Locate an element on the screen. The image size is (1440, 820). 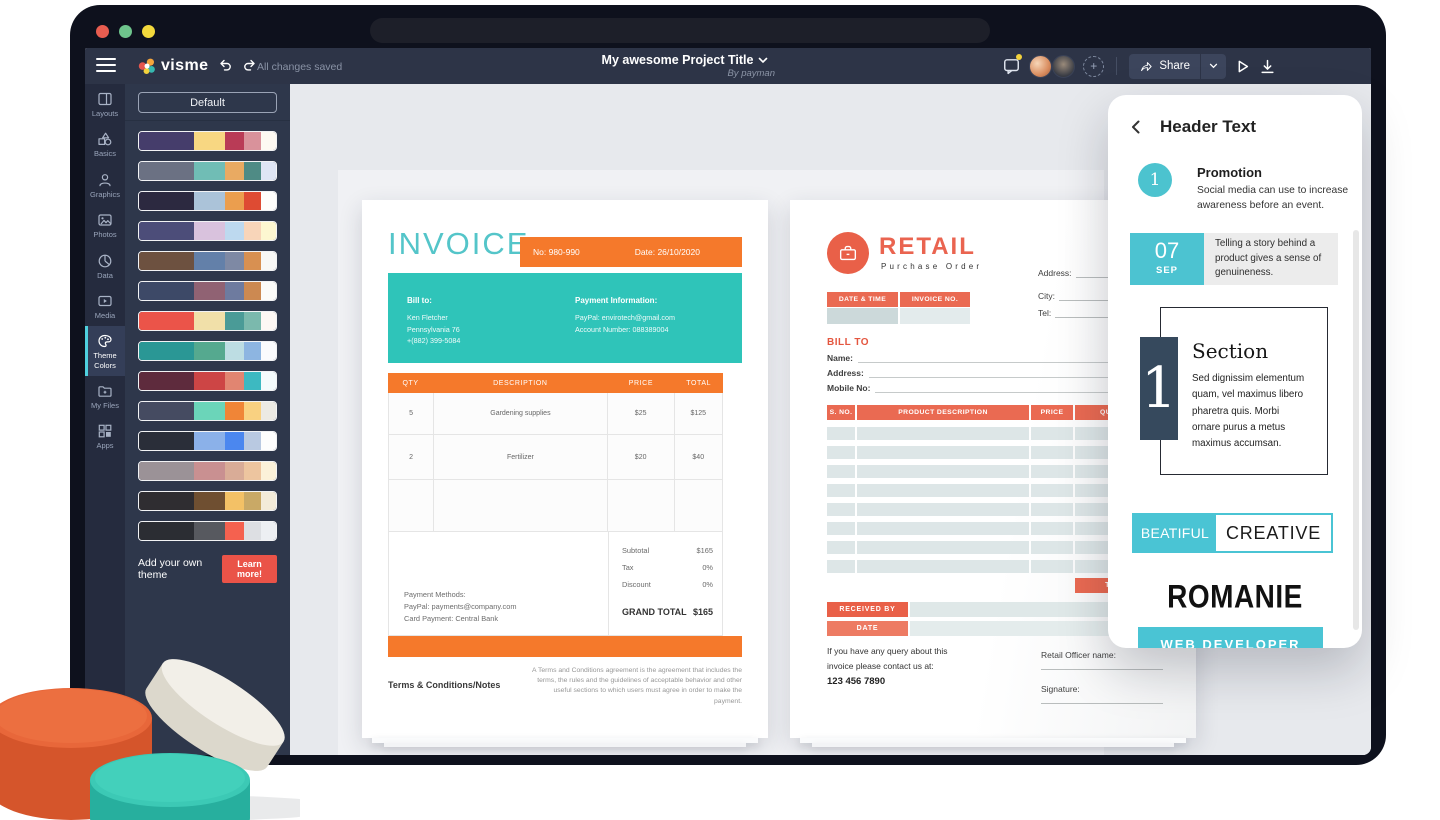
section-number-block: 1 is located at coordinates (1159, 388).